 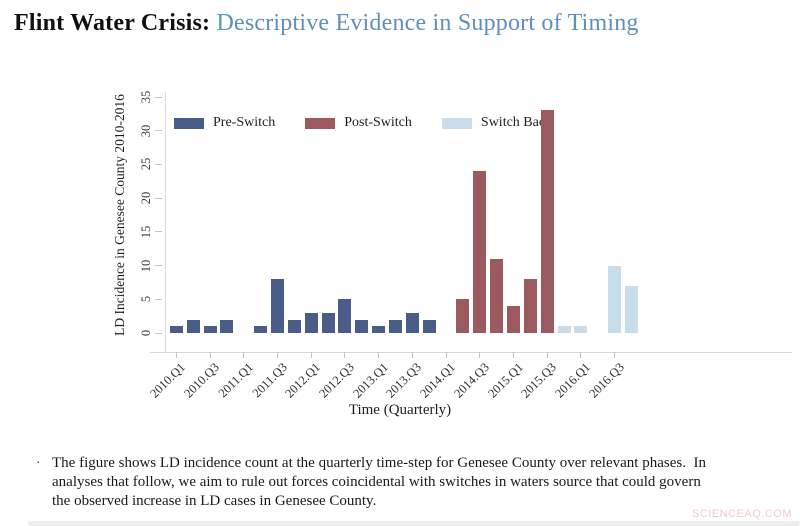 I want to click on legend-item-post-switch: Post-Switch, so click(x=358, y=123).